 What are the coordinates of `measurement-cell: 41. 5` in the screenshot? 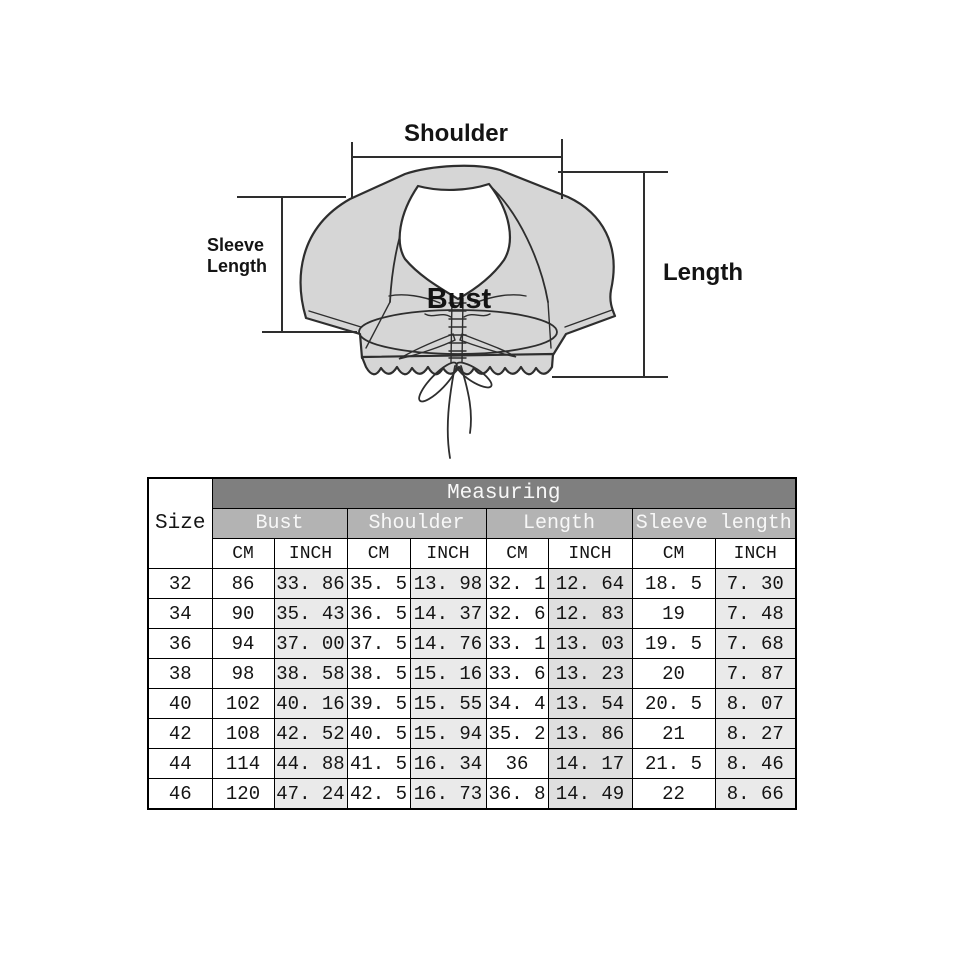 It's located at (378, 763).